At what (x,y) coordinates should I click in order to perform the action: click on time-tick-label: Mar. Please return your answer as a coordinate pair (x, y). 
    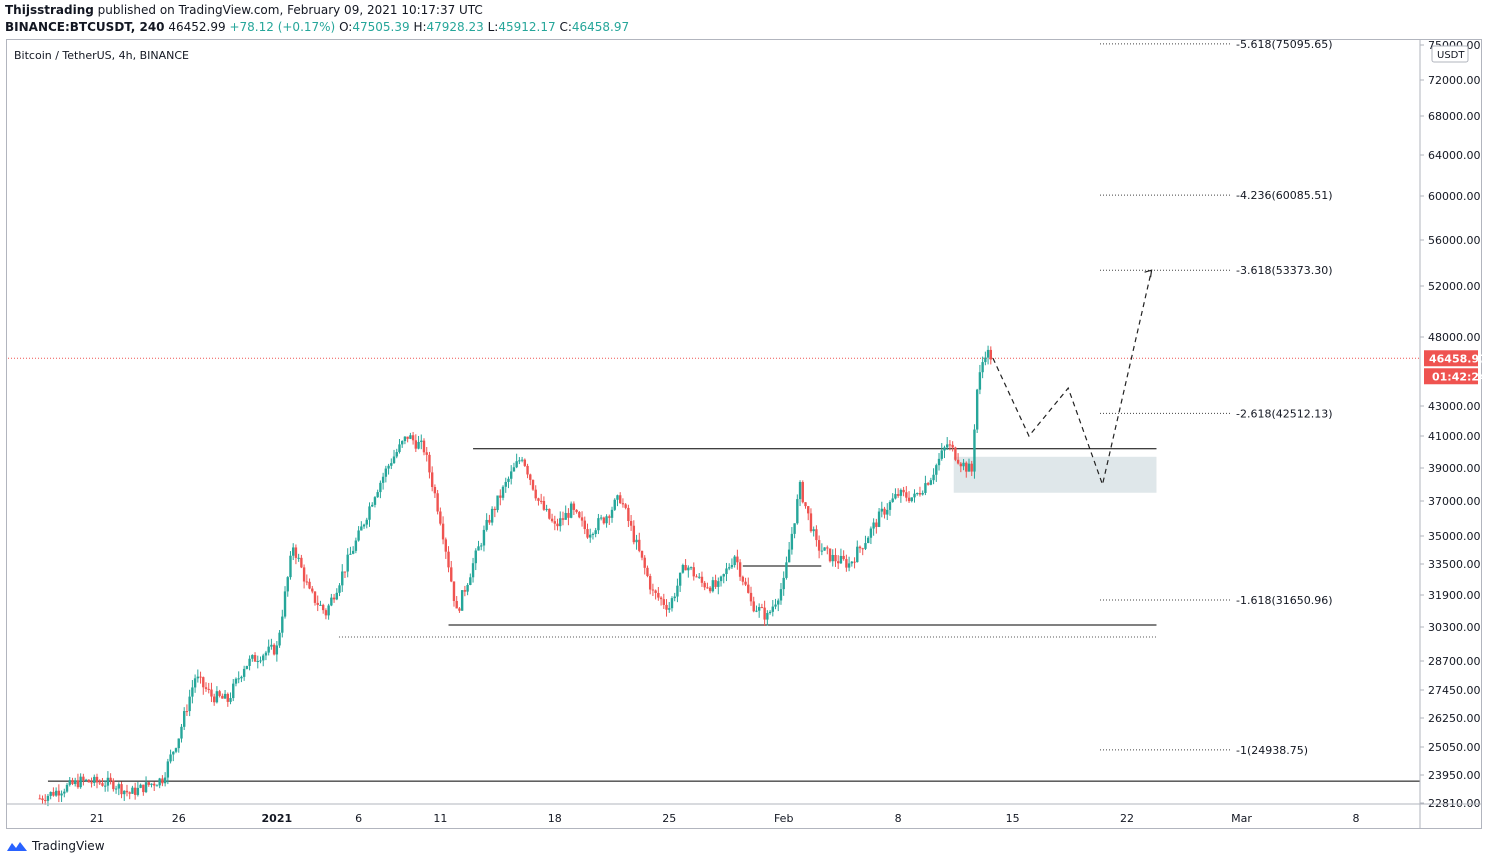
    Looking at the image, I should click on (1241, 818).